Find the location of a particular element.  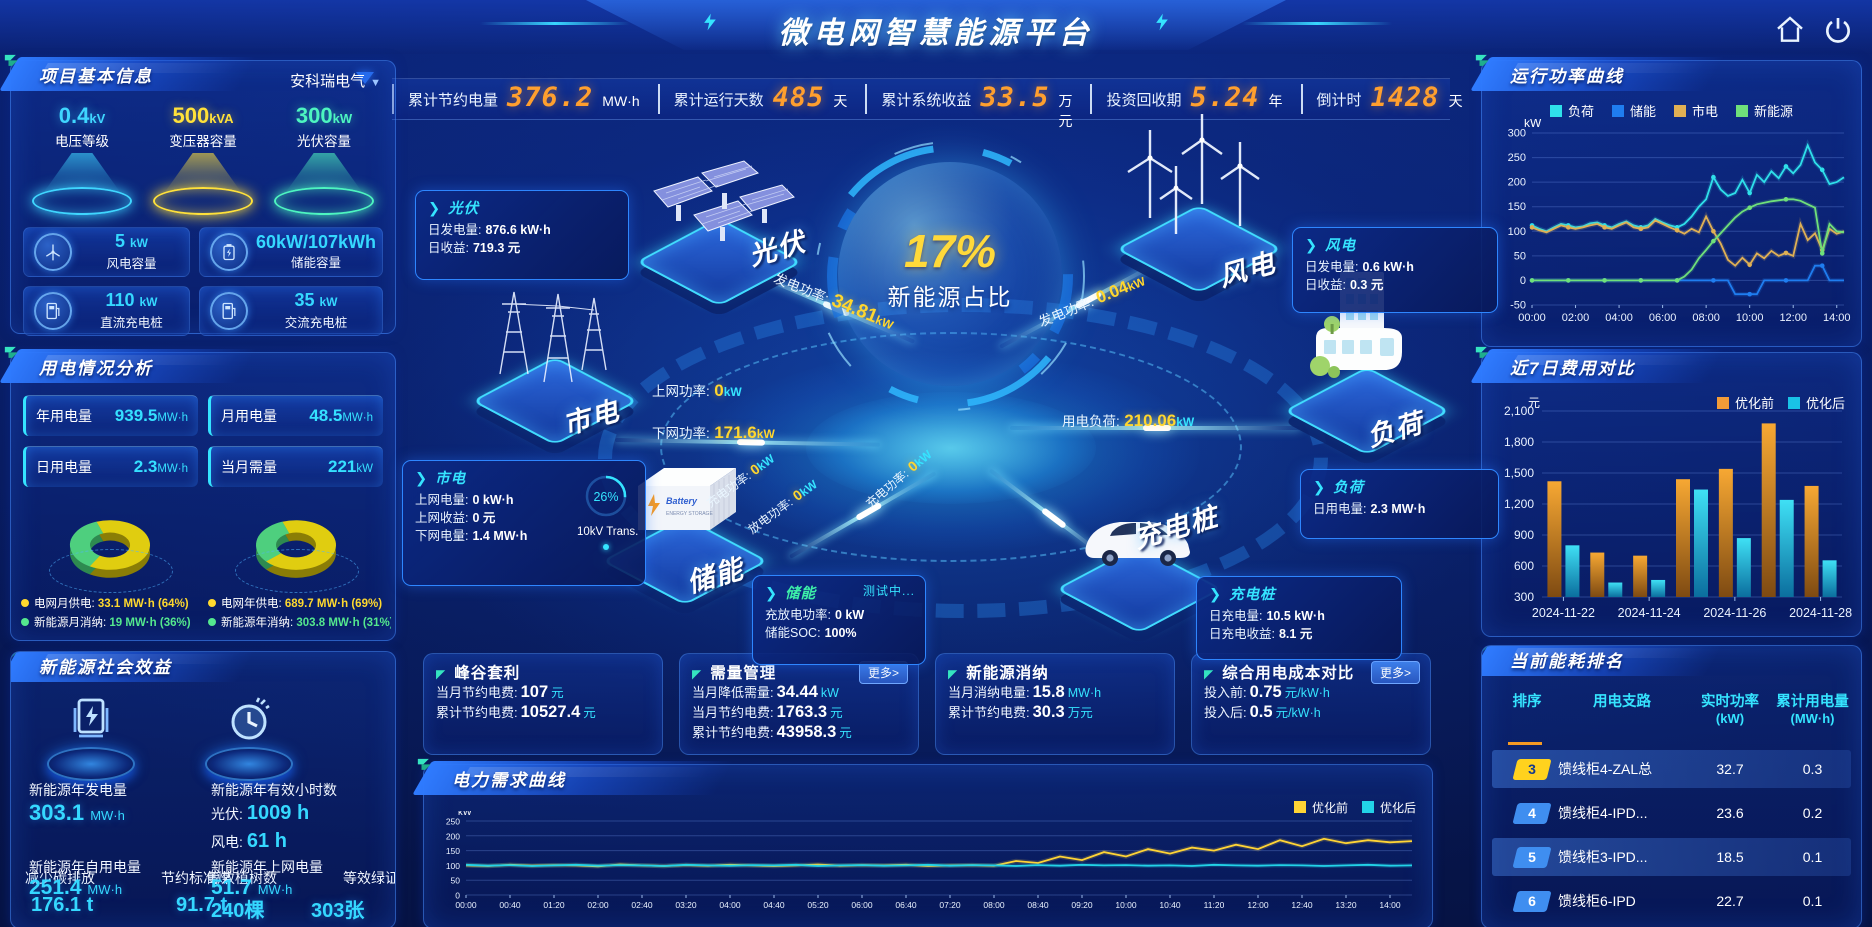

ess-info-card: ❯ 储能 测试中... 充放电功率: 0 kW 储能SOC: 100% is located at coordinates (839, 620).